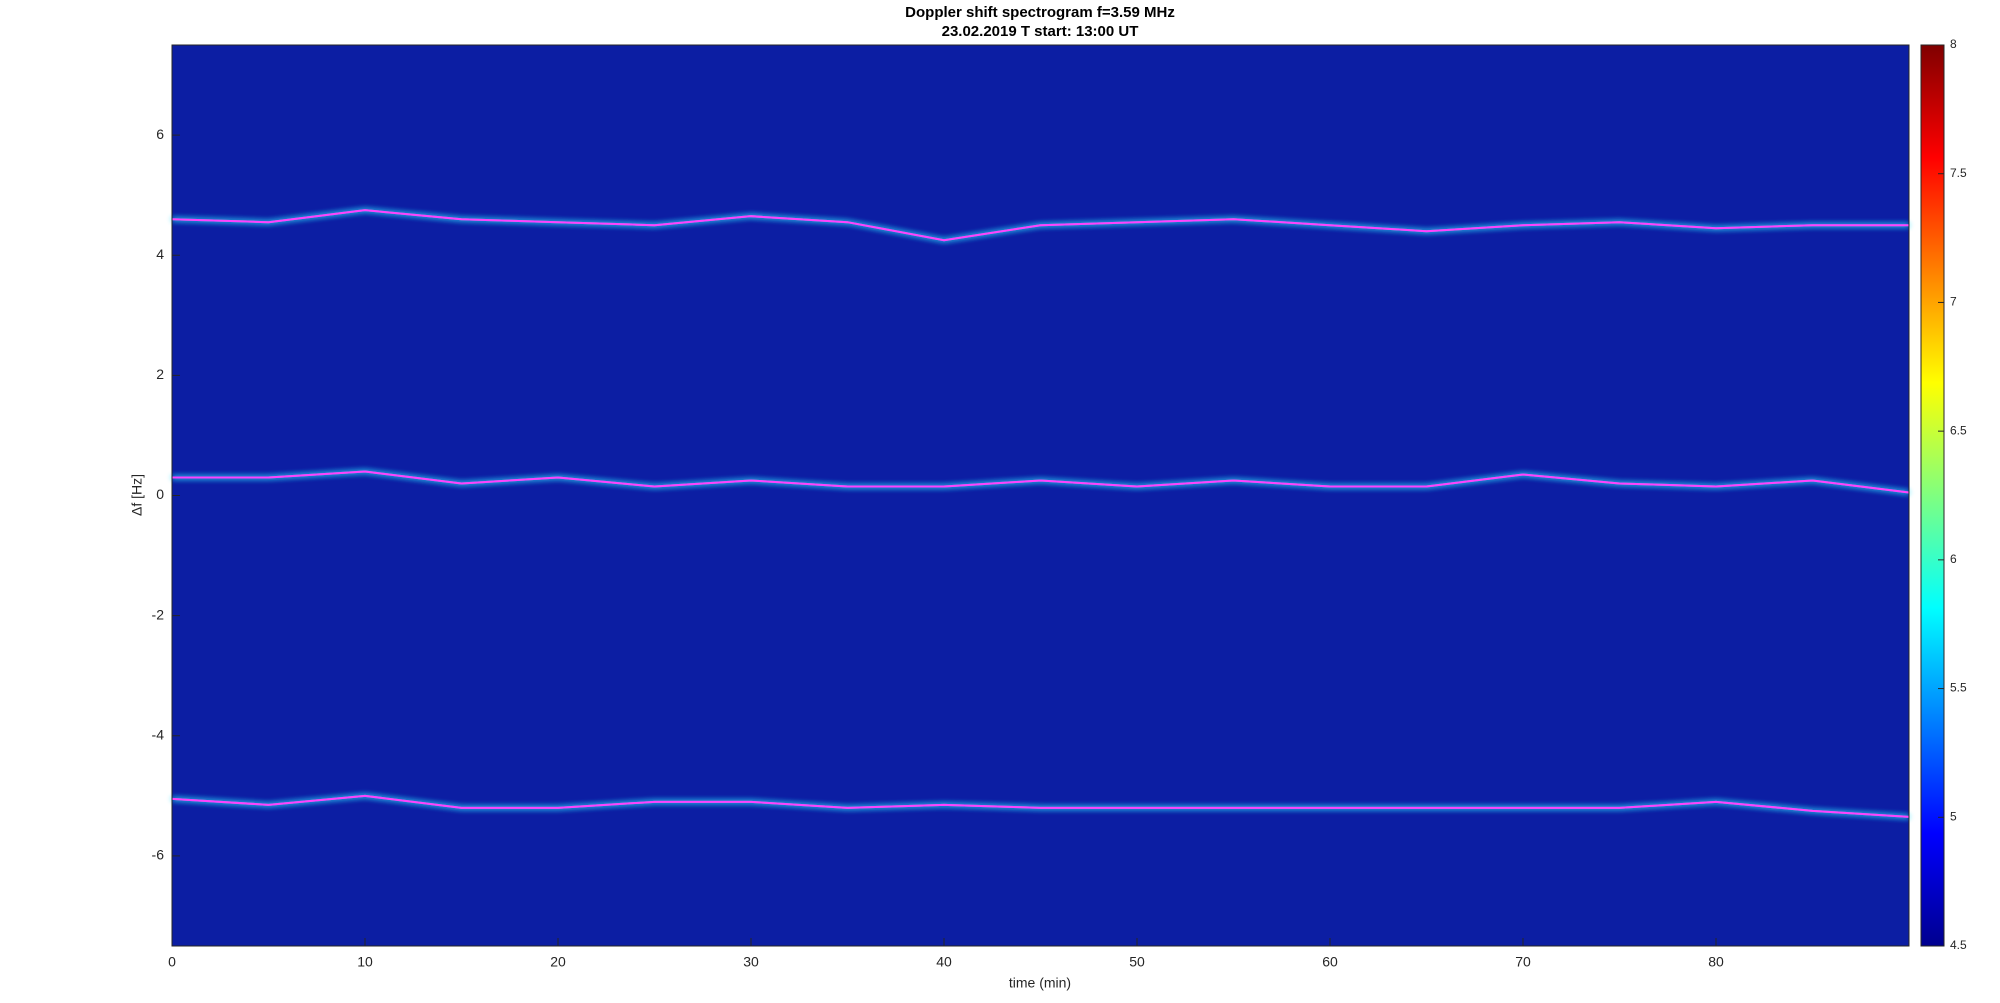  I want to click on y-tick-label: -4, so click(158, 734).